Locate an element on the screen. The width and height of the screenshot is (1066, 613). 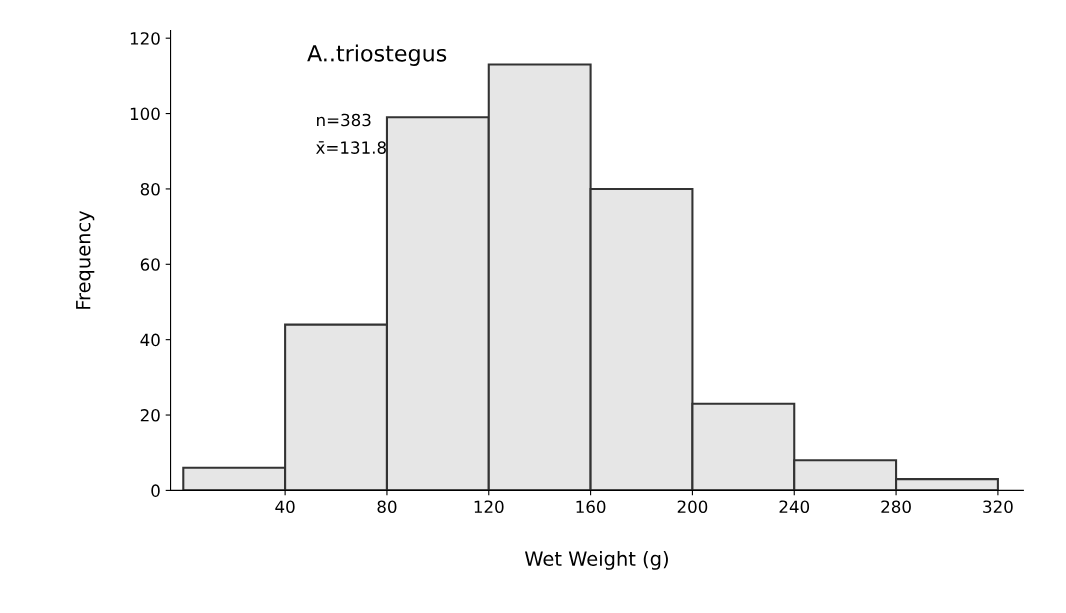
y-tick-label: 40 is located at coordinates (150, 340).